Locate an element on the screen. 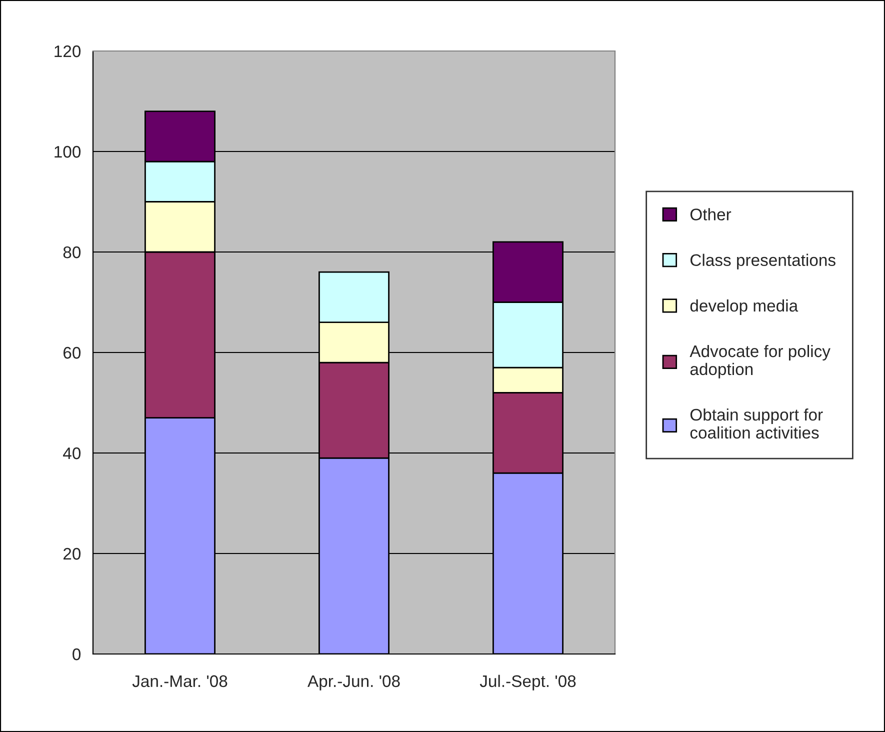 Image resolution: width=885 pixels, height=732 pixels. legend-label: Class presentations is located at coordinates (763, 262).